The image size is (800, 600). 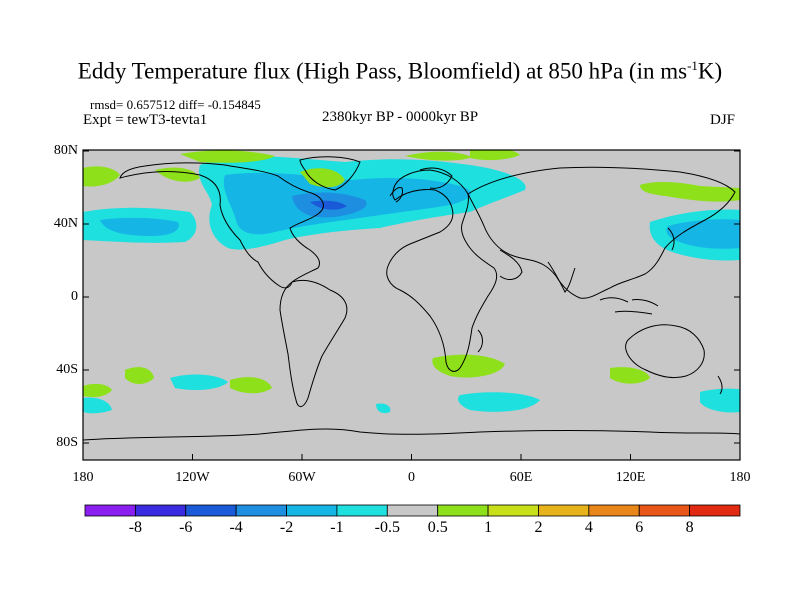 I want to click on coast-madagascar, so click(x=480, y=341).